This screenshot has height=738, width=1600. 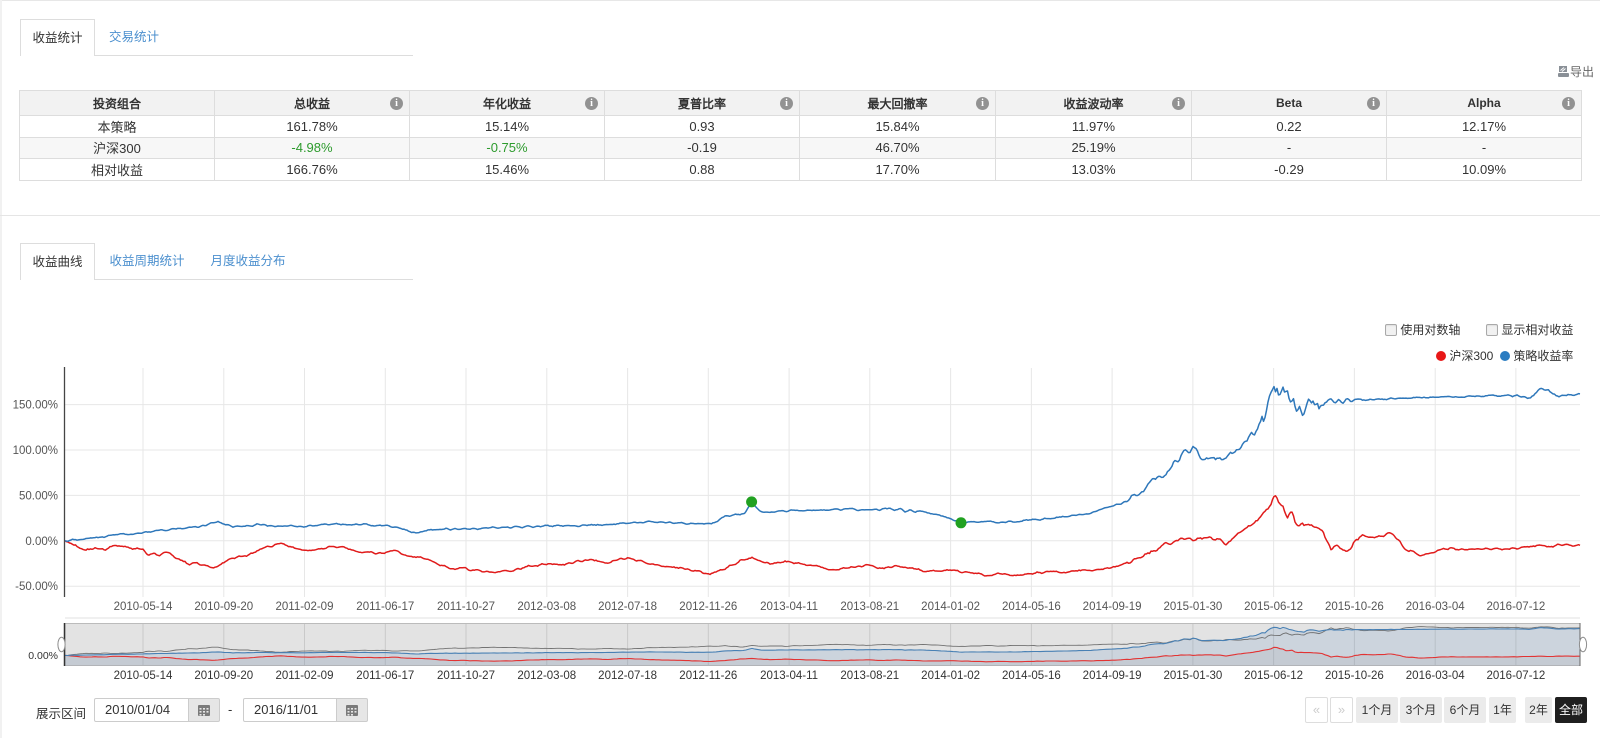 What do you see at coordinates (35, 451) in the screenshot?
I see `svg-text: 100.00%` at bounding box center [35, 451].